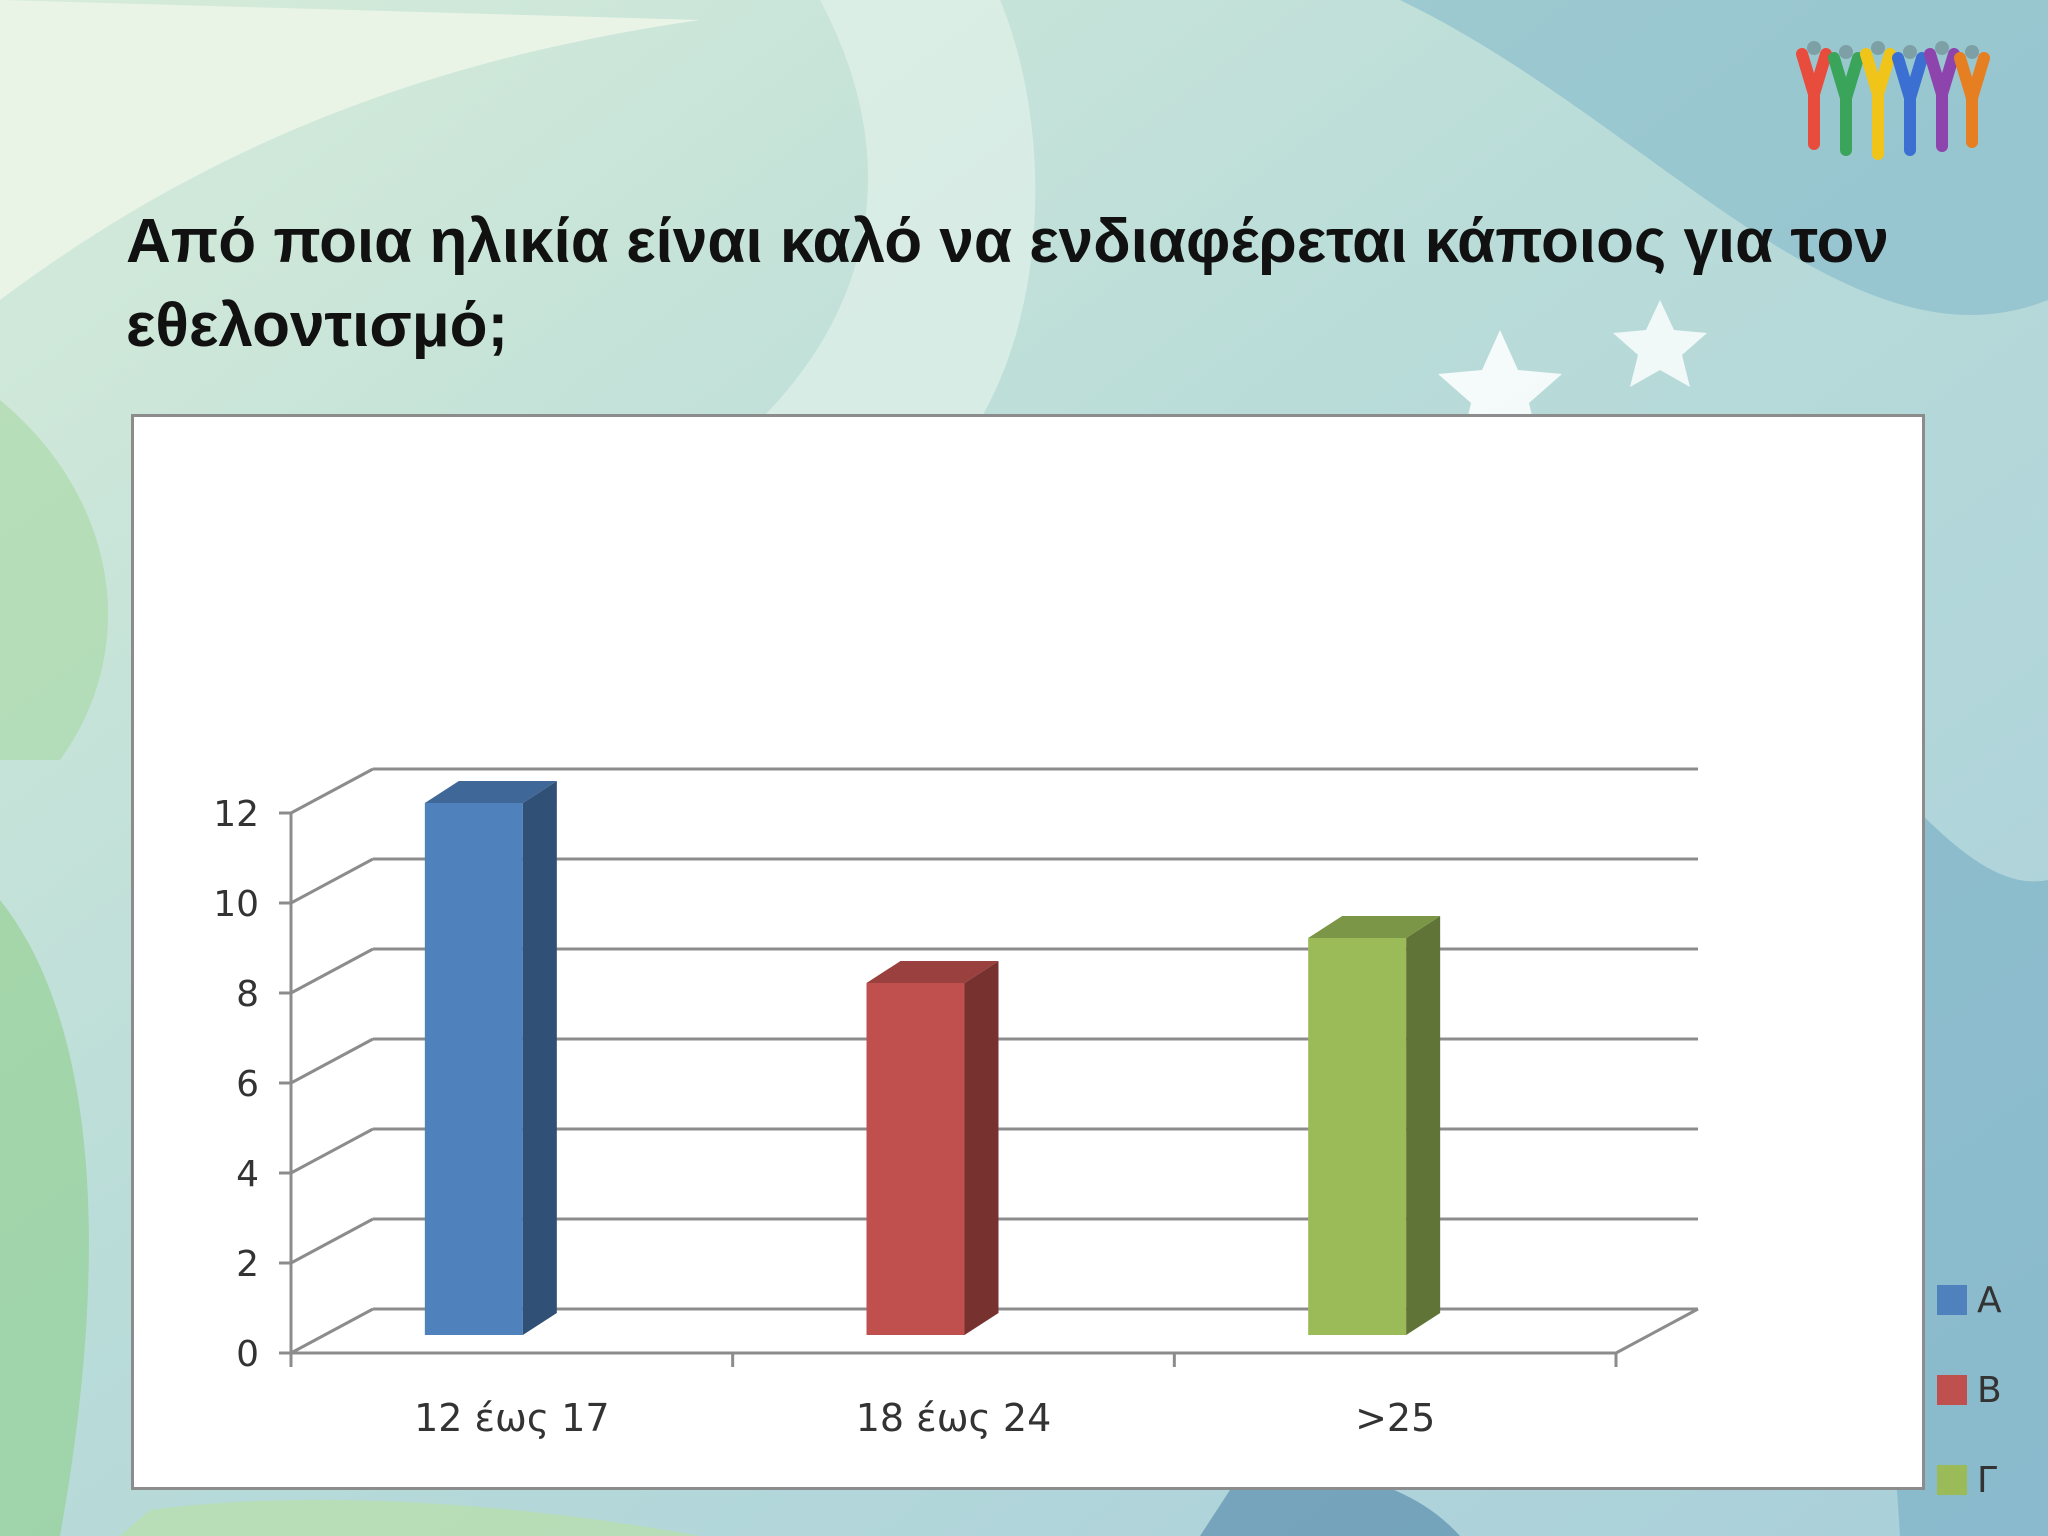  I want to click on legend-label-a: Α, so click(1989, 1300).